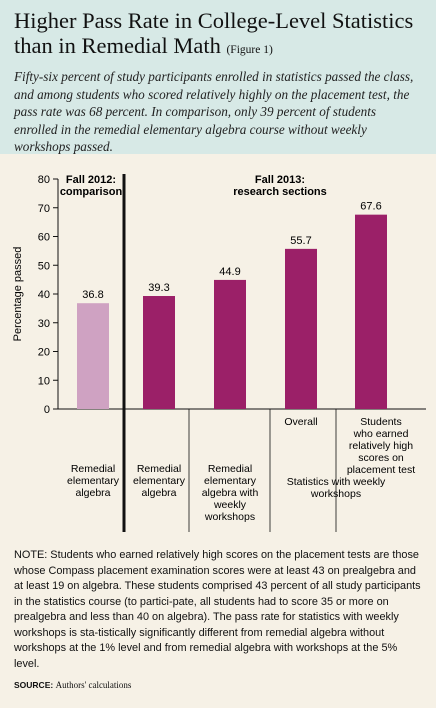  I want to click on bar-value-label: 67.6, so click(370, 207).